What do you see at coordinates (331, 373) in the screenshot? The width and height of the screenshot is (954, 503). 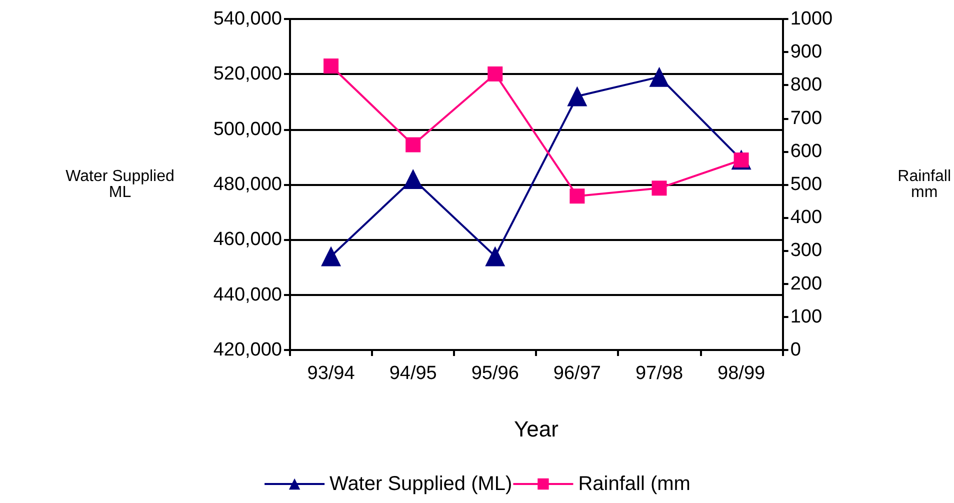 I see `x-tick-label: 93/94` at bounding box center [331, 373].